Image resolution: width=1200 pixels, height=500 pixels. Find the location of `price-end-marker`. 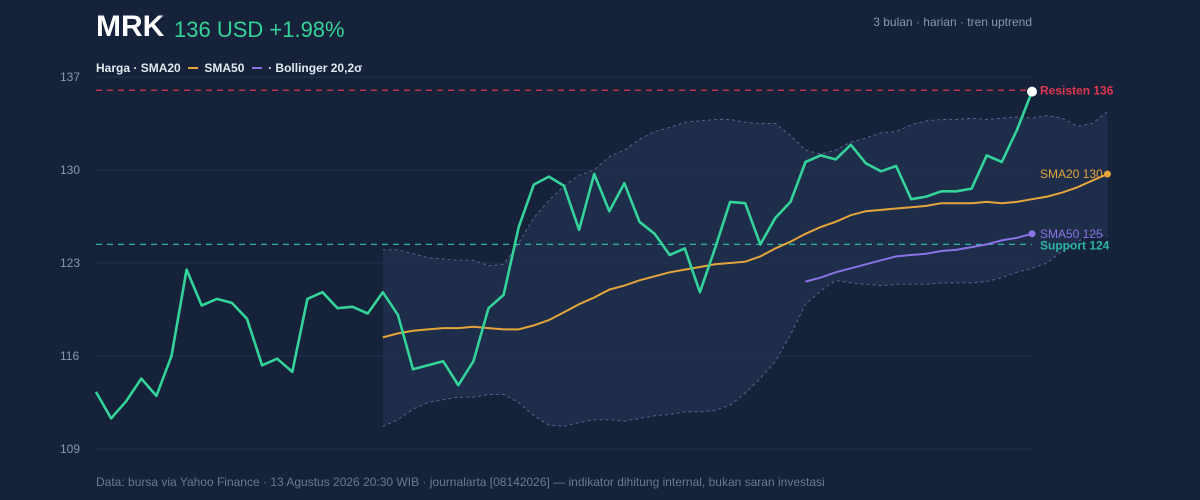

price-end-marker is located at coordinates (1032, 91).